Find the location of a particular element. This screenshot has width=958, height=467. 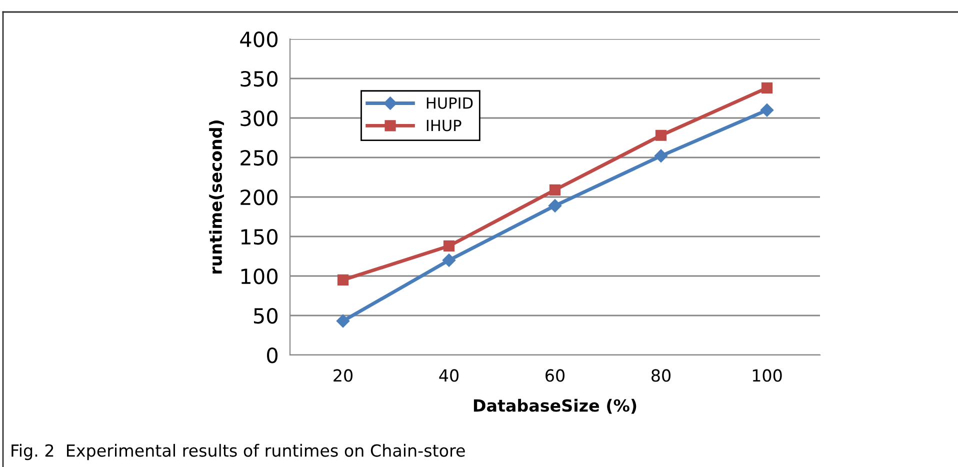

legend-label: HUPID is located at coordinates (449, 103).